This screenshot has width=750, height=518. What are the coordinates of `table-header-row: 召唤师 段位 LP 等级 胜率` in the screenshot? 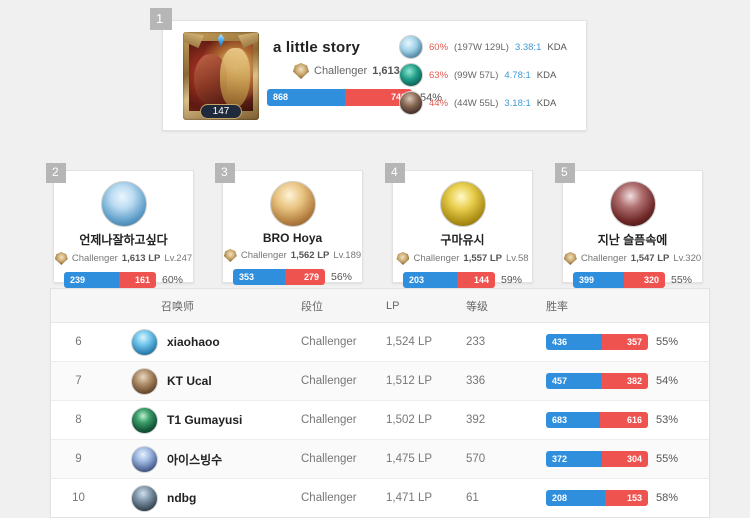 It's located at (380, 306).